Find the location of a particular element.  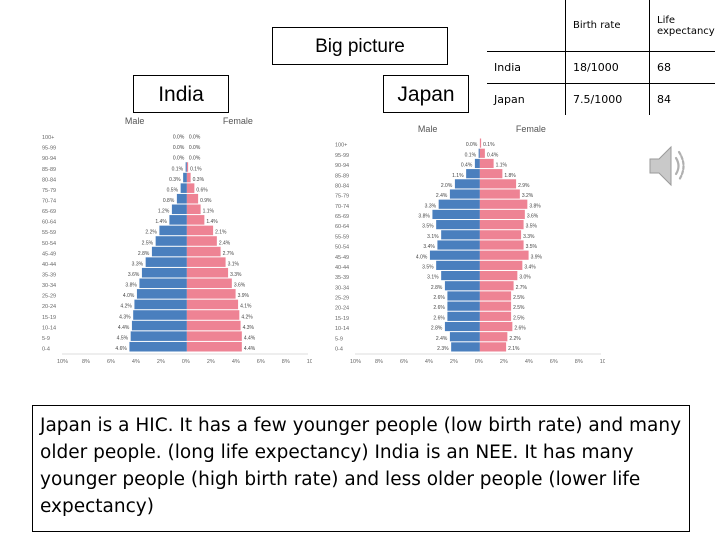

age-group-label: 35-39 is located at coordinates (49, 276).